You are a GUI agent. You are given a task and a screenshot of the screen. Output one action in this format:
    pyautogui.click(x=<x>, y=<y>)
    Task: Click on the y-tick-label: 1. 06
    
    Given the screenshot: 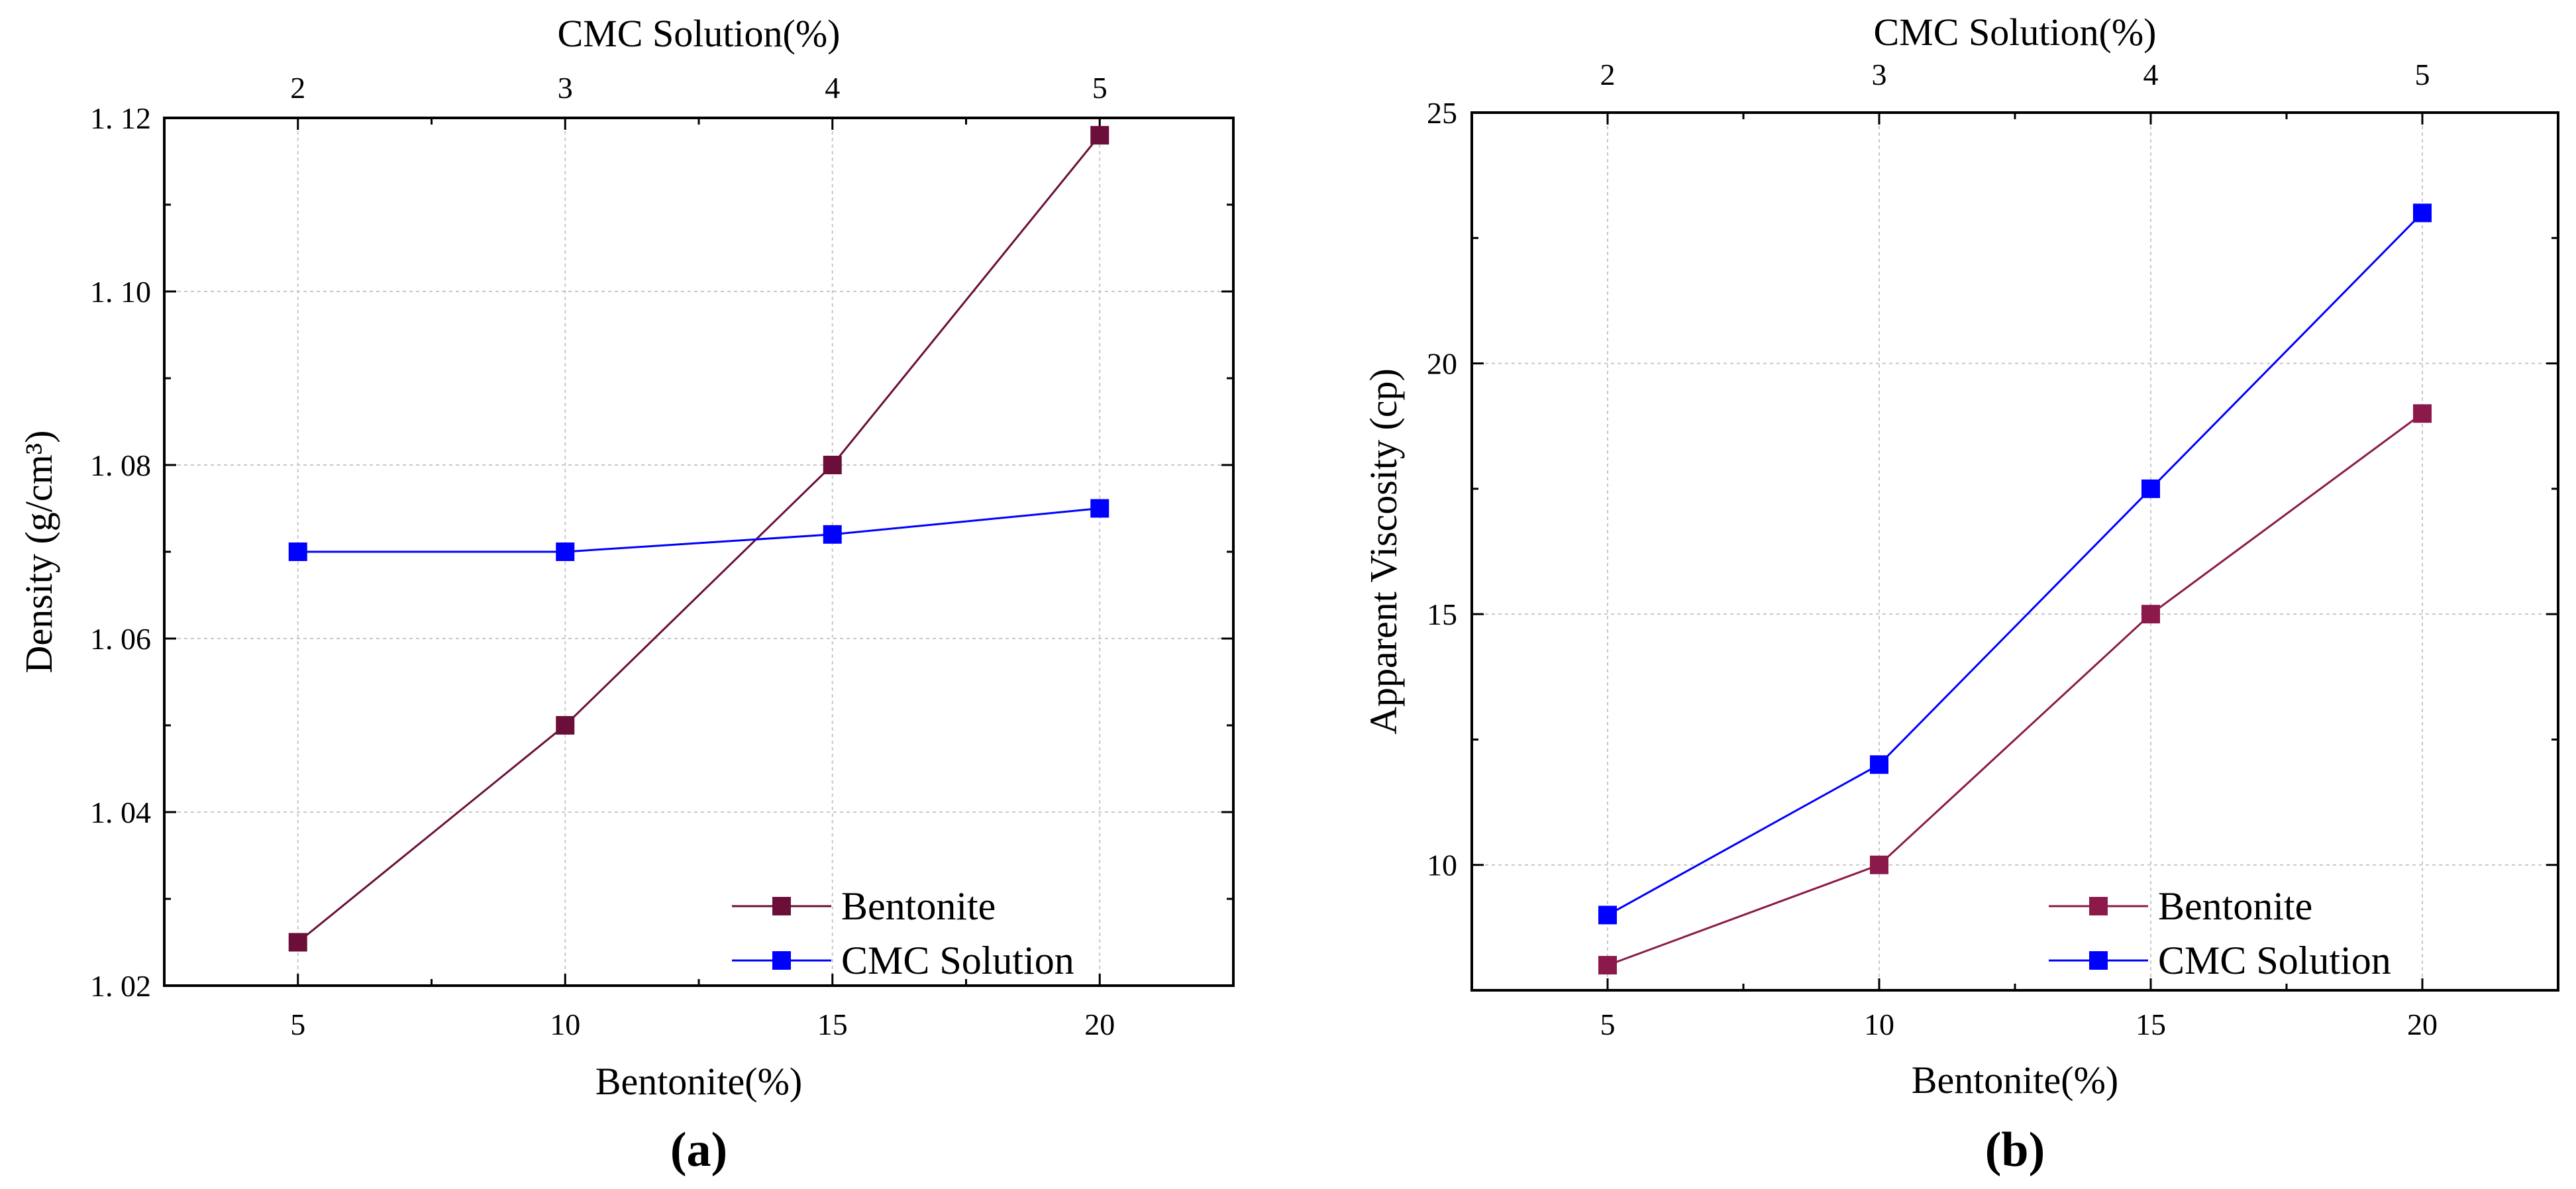 What is the action you would take?
    pyautogui.click(x=120, y=639)
    